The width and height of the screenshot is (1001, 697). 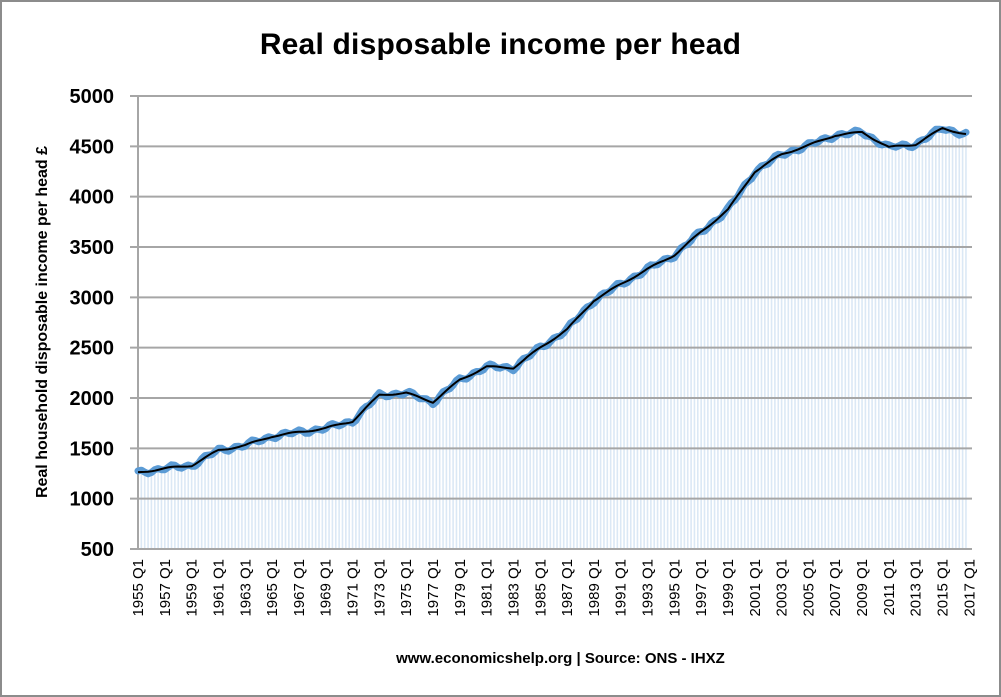 I want to click on svg-text: 1969 Q1, so click(x=326, y=588).